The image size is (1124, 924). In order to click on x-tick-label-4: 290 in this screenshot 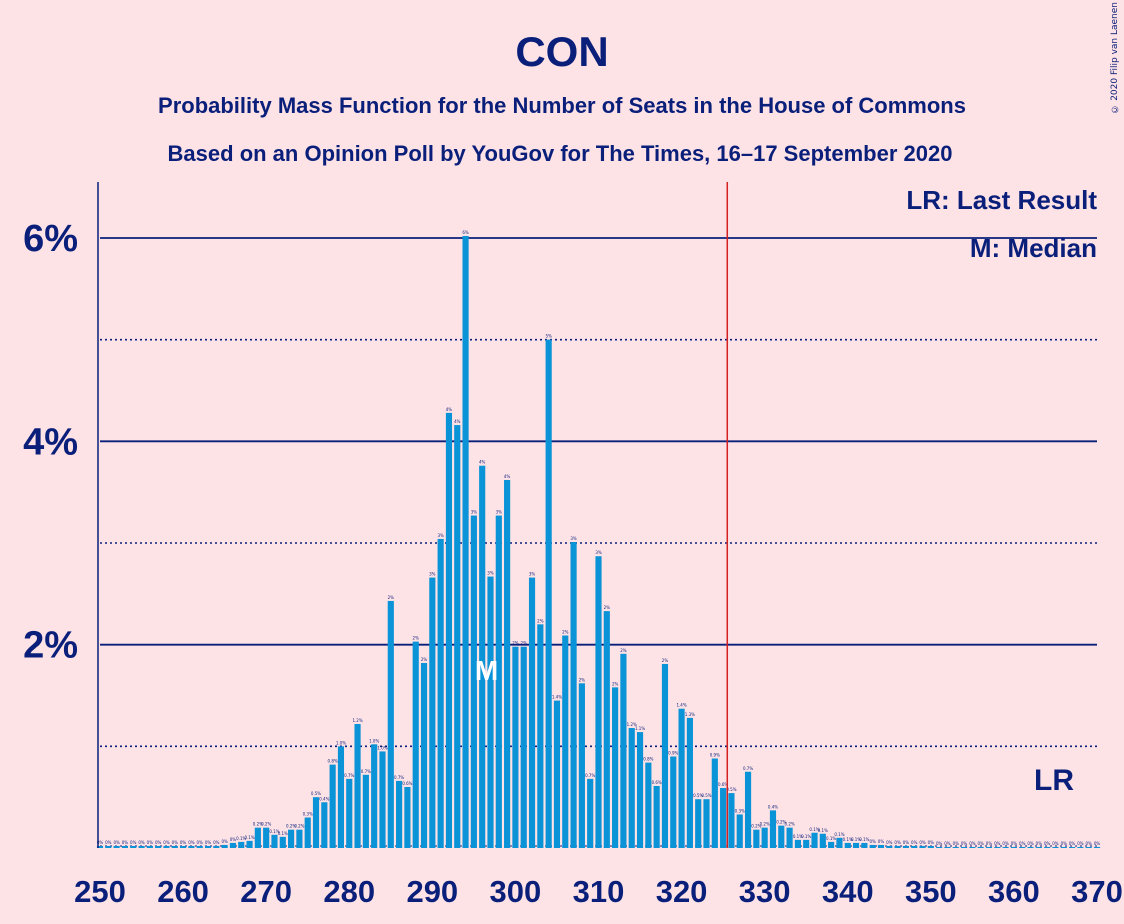, I will do `click(432, 891)`.